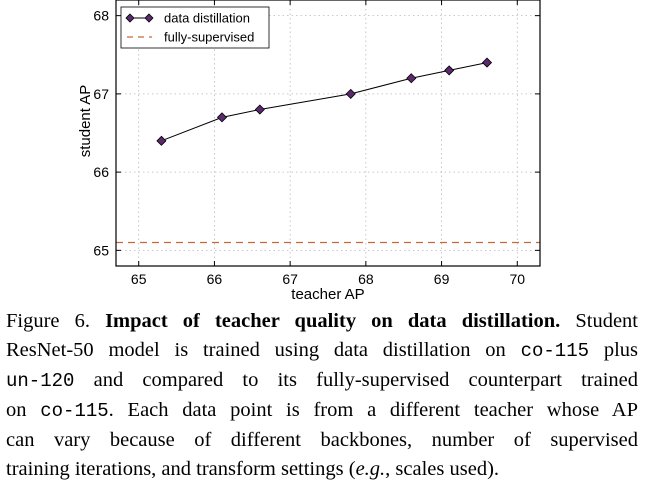 This screenshot has height=484, width=646. I want to click on x-tick-label: 65, so click(139, 279).